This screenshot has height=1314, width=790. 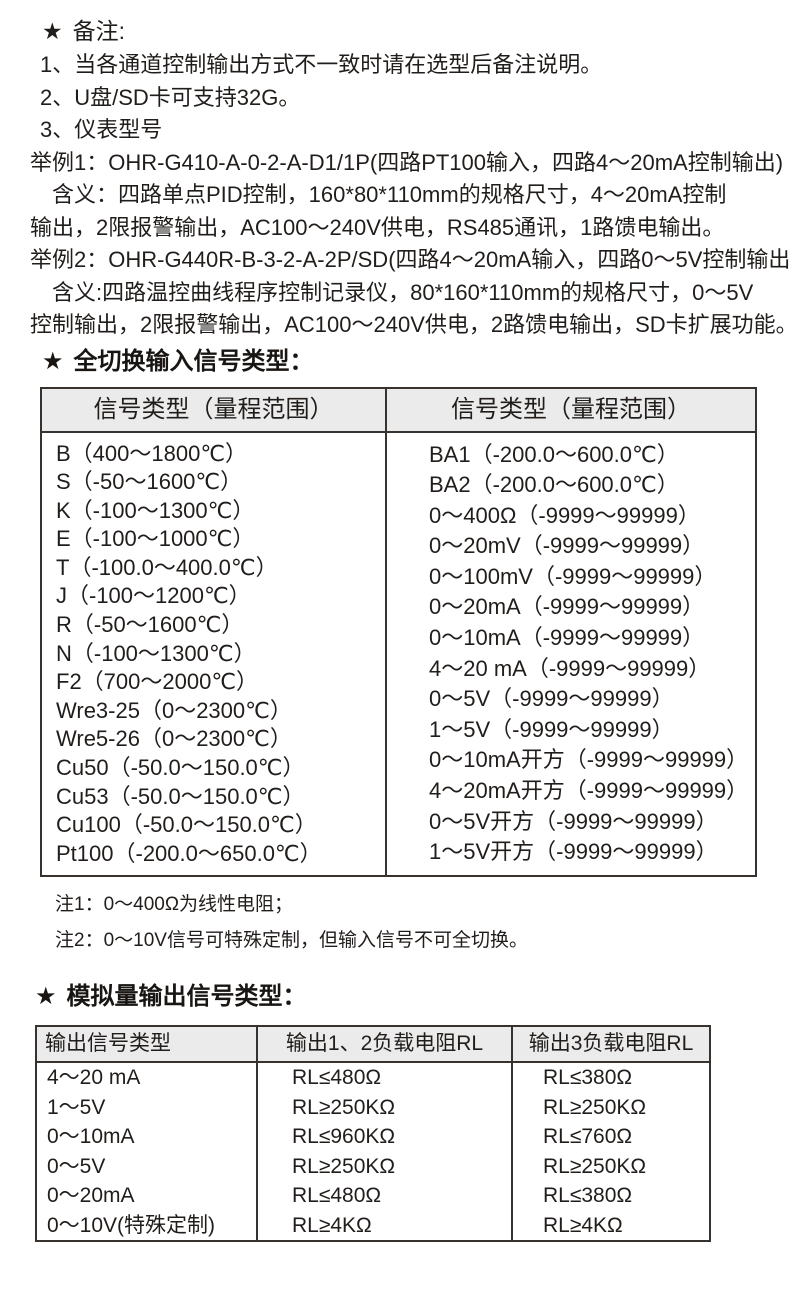 I want to click on table-row: 0～20mA RL≤480Ω RL≤380Ω, so click(x=373, y=1196).